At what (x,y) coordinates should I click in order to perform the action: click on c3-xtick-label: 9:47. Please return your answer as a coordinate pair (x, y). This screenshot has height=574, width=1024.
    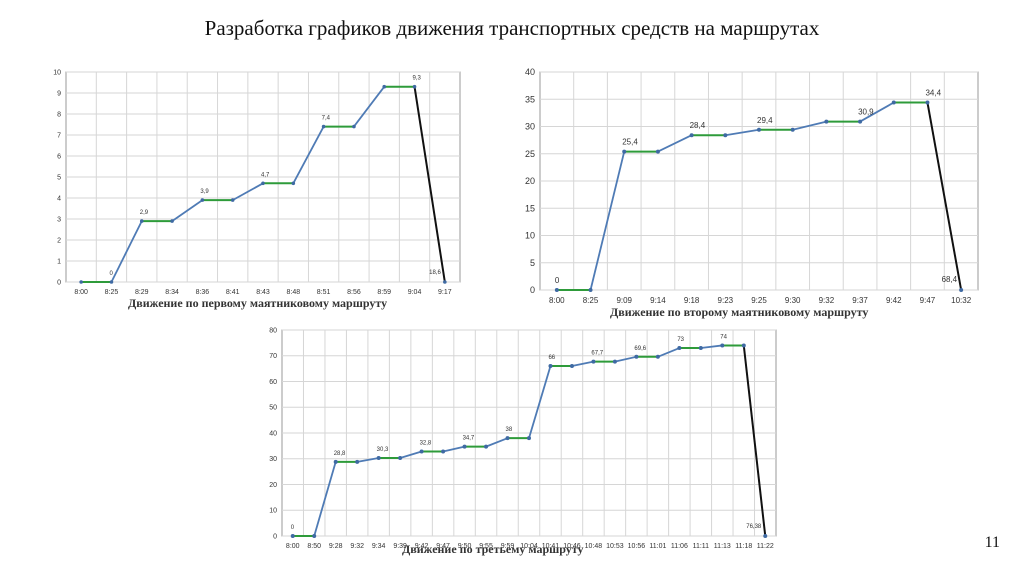
    Looking at the image, I should click on (443, 546).